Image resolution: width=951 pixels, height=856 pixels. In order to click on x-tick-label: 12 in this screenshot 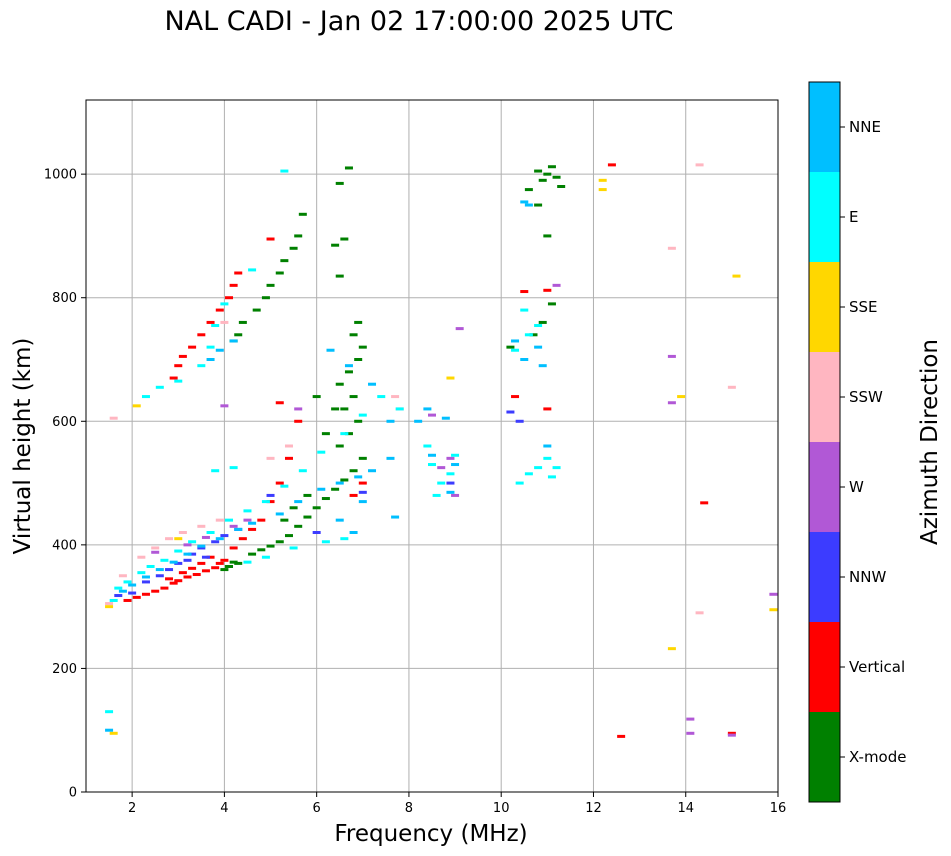, I will do `click(593, 808)`.